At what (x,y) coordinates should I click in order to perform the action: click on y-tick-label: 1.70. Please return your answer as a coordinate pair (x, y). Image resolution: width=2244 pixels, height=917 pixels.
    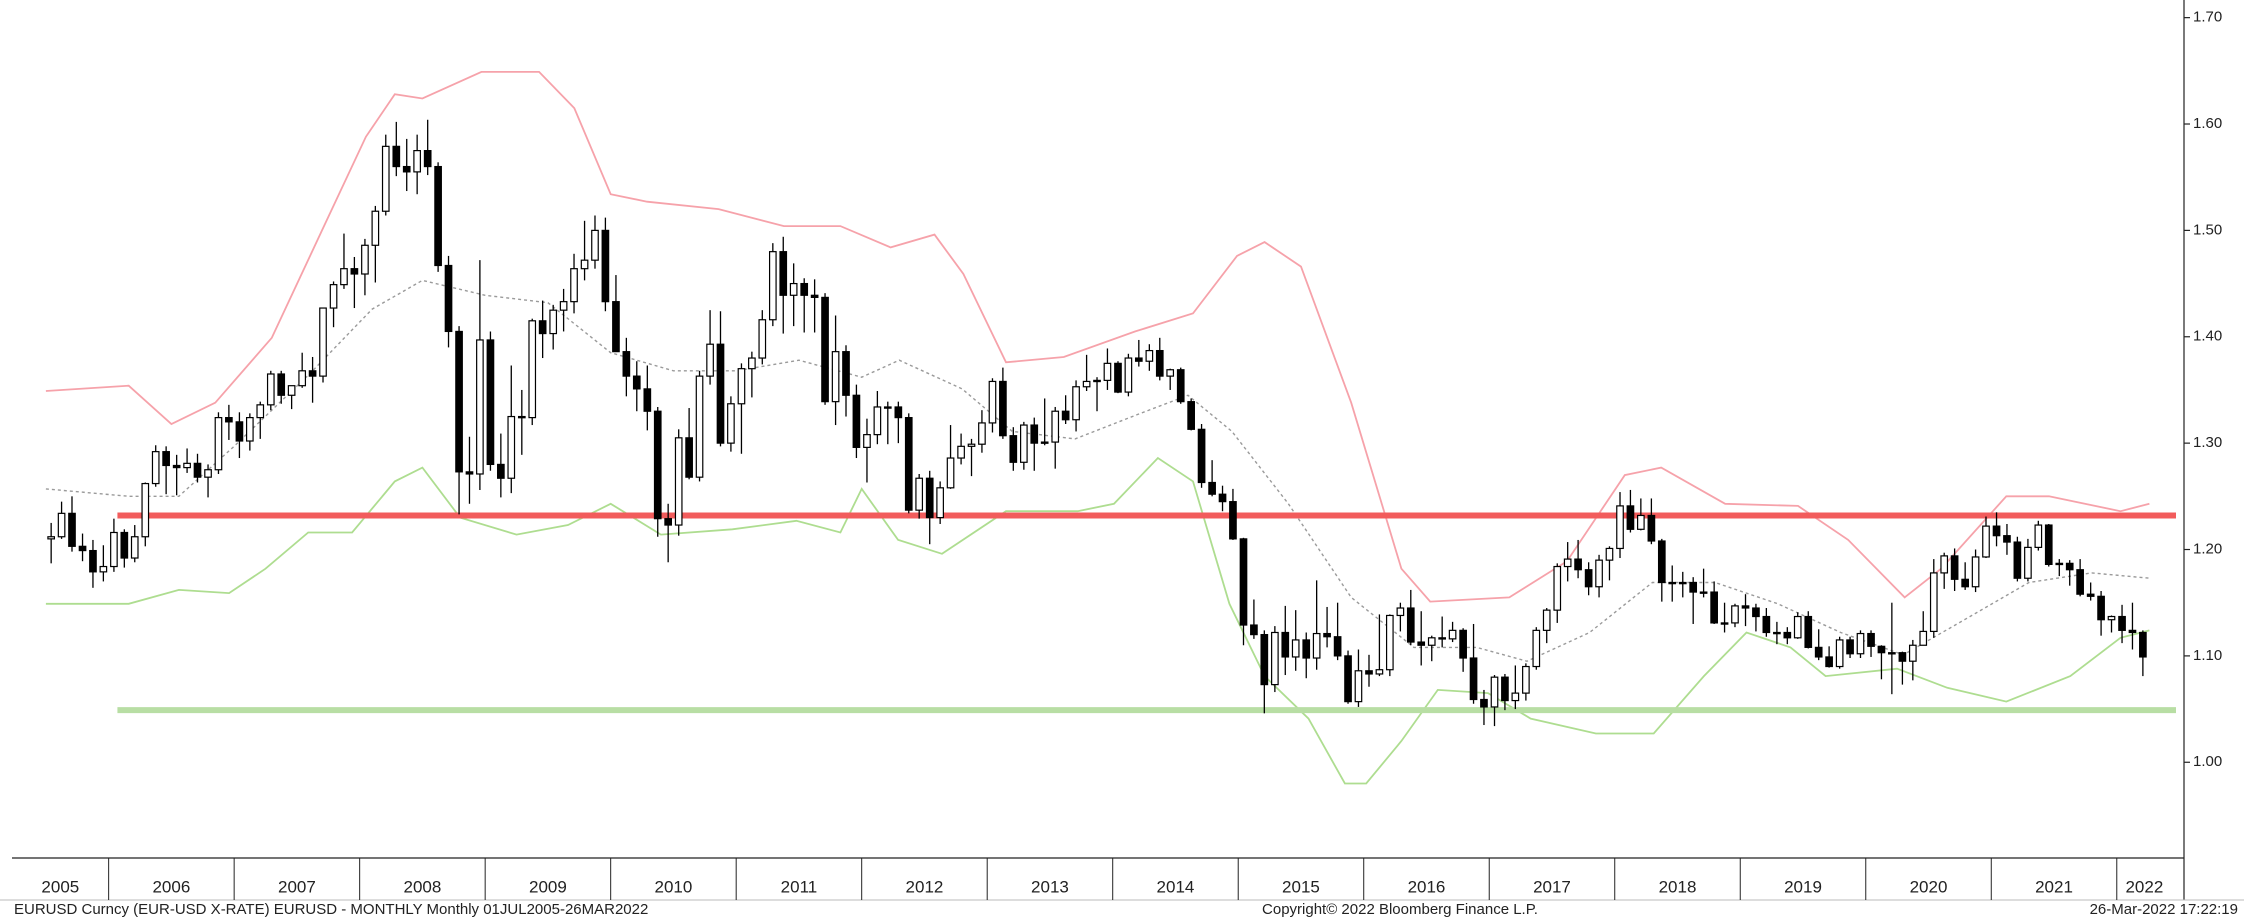
    Looking at the image, I should click on (2207, 17).